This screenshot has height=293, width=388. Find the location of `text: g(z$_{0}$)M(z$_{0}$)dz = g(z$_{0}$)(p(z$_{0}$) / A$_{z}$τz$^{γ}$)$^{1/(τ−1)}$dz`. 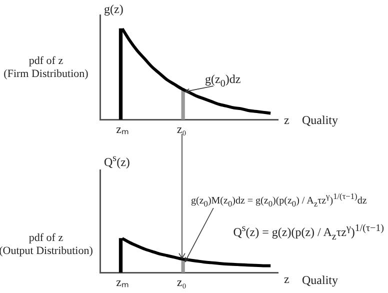

text: g(z$_{0}$)M(z$_{0}$)dz = g(z$_{0}$)(p(z$_{0}$) / A$_{z}$τz$^{γ}$)$^{1/(τ−1)}$dz is located at coordinates (279, 200).